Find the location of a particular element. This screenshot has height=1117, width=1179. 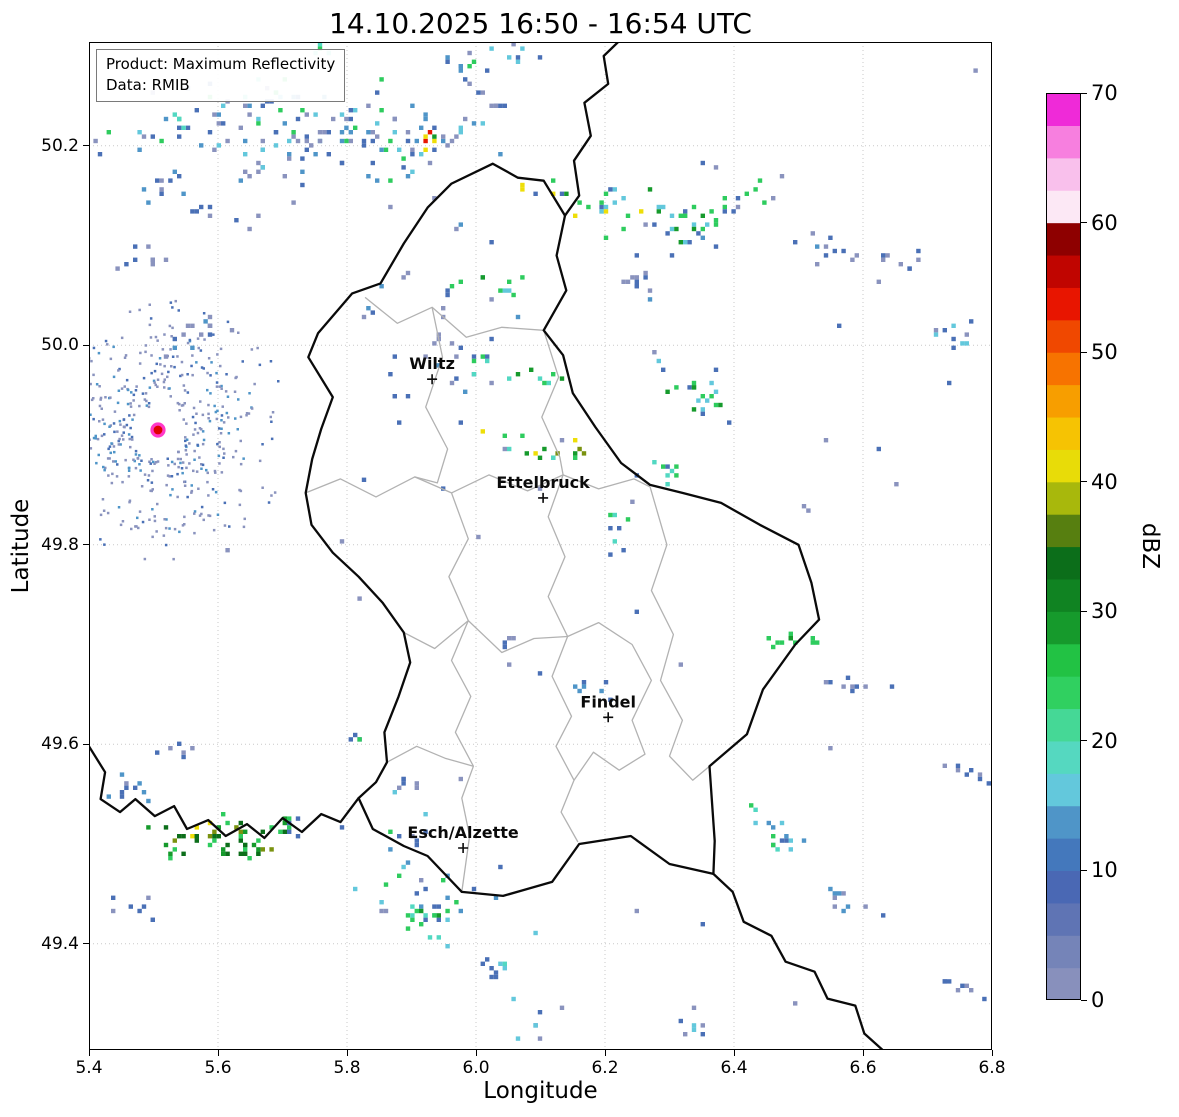

city-markers: Wiltz Ettelbruck Findel Esch/Alzette is located at coordinates (521, 603).